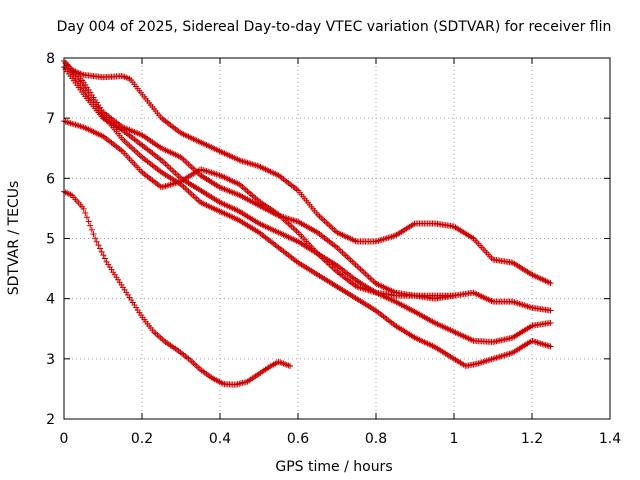 The height and width of the screenshot is (480, 640). Describe the element at coordinates (50, 420) in the screenshot. I see `y-tick-label: 2` at that location.